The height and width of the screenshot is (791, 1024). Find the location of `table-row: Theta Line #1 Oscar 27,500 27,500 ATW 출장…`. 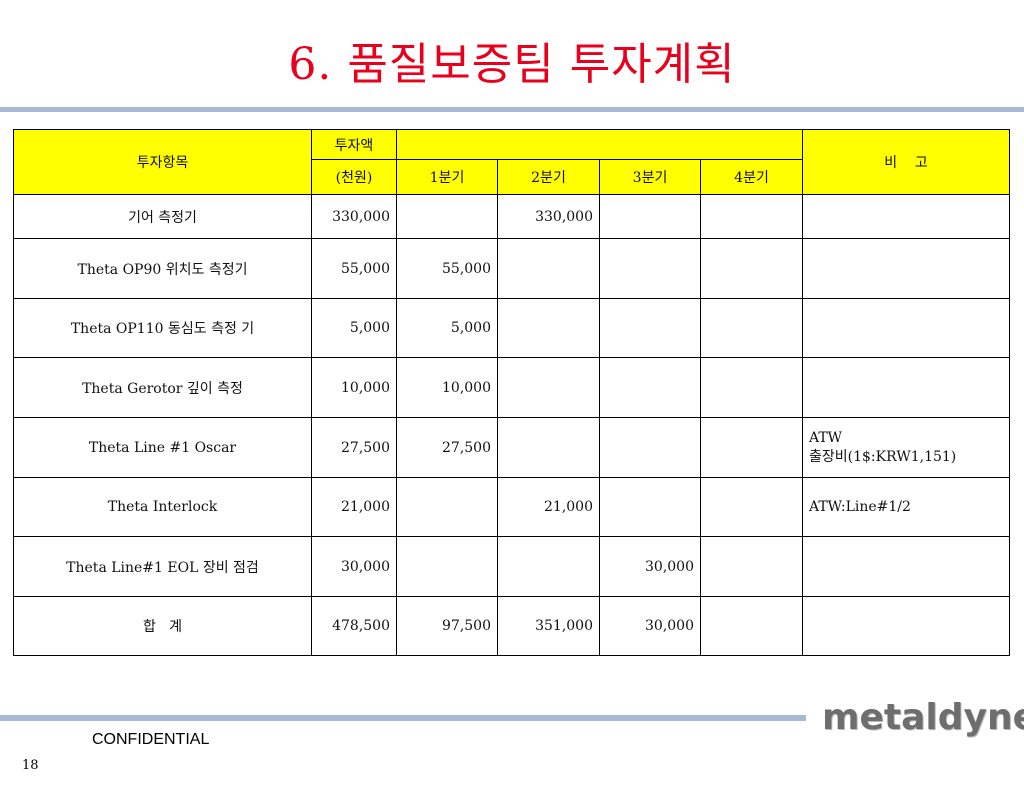

table-row: Theta Line #1 Oscar 27,500 27,500 ATW 출장… is located at coordinates (511, 447).